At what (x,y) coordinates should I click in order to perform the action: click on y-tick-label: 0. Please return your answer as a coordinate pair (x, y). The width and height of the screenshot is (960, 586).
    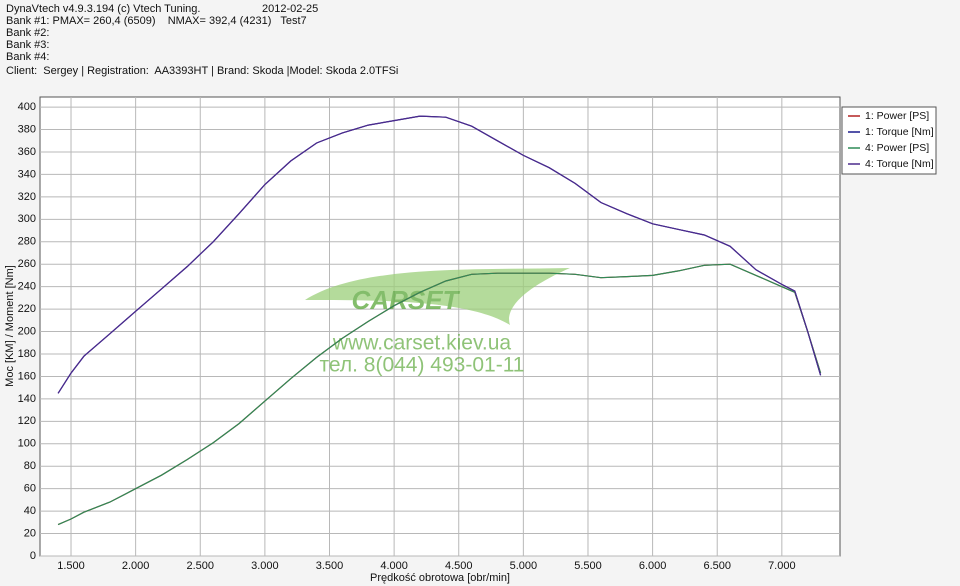
    Looking at the image, I should click on (33, 556).